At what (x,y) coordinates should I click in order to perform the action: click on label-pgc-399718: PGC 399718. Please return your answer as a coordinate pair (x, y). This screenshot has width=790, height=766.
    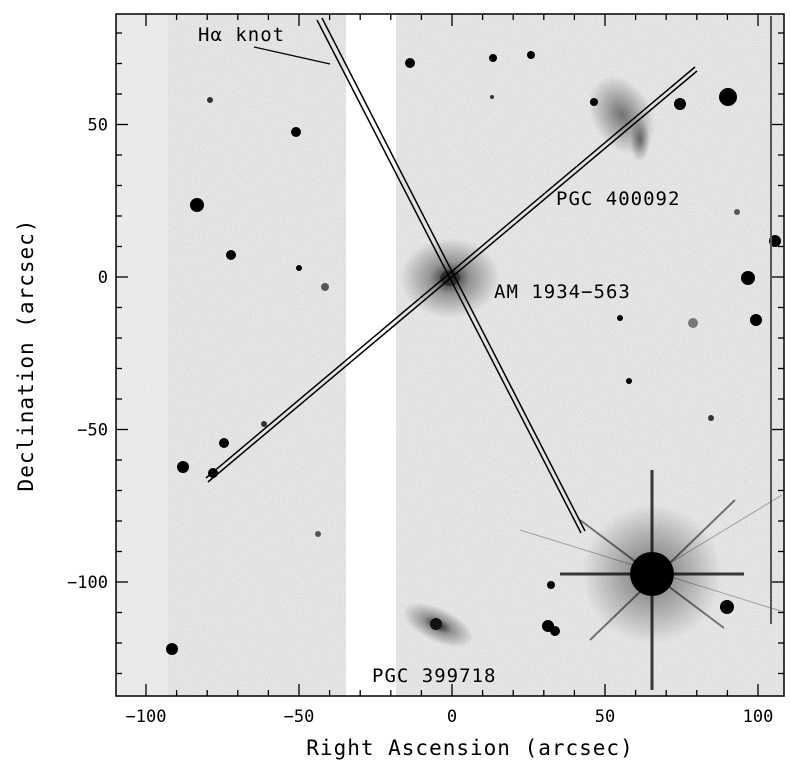
    Looking at the image, I should click on (434, 676).